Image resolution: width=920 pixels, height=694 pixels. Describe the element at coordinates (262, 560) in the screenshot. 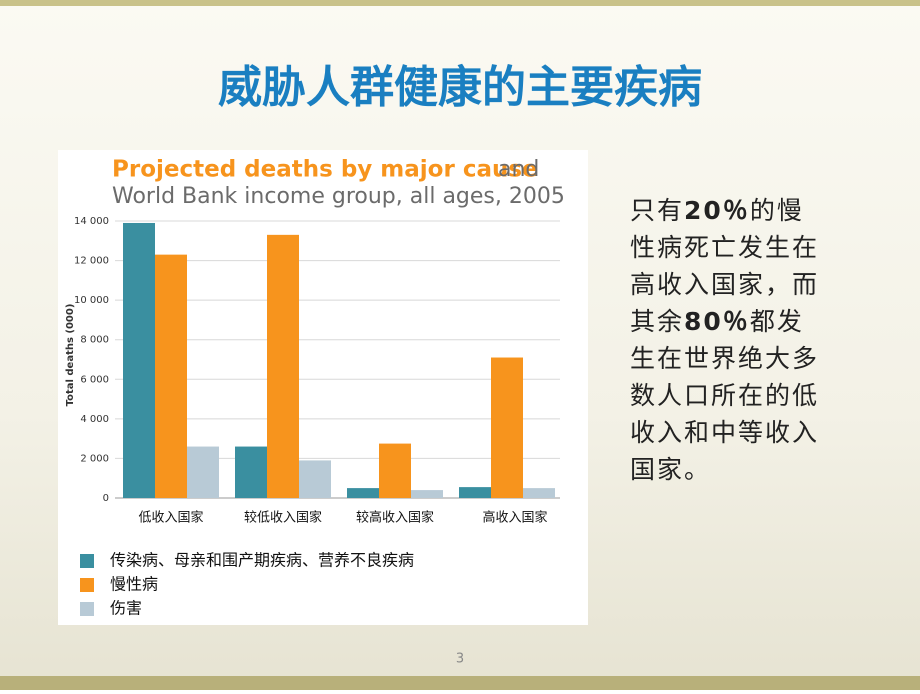

I see `legend-label: 传染病、母亲和围产期疾病、营养不良疾病` at that location.